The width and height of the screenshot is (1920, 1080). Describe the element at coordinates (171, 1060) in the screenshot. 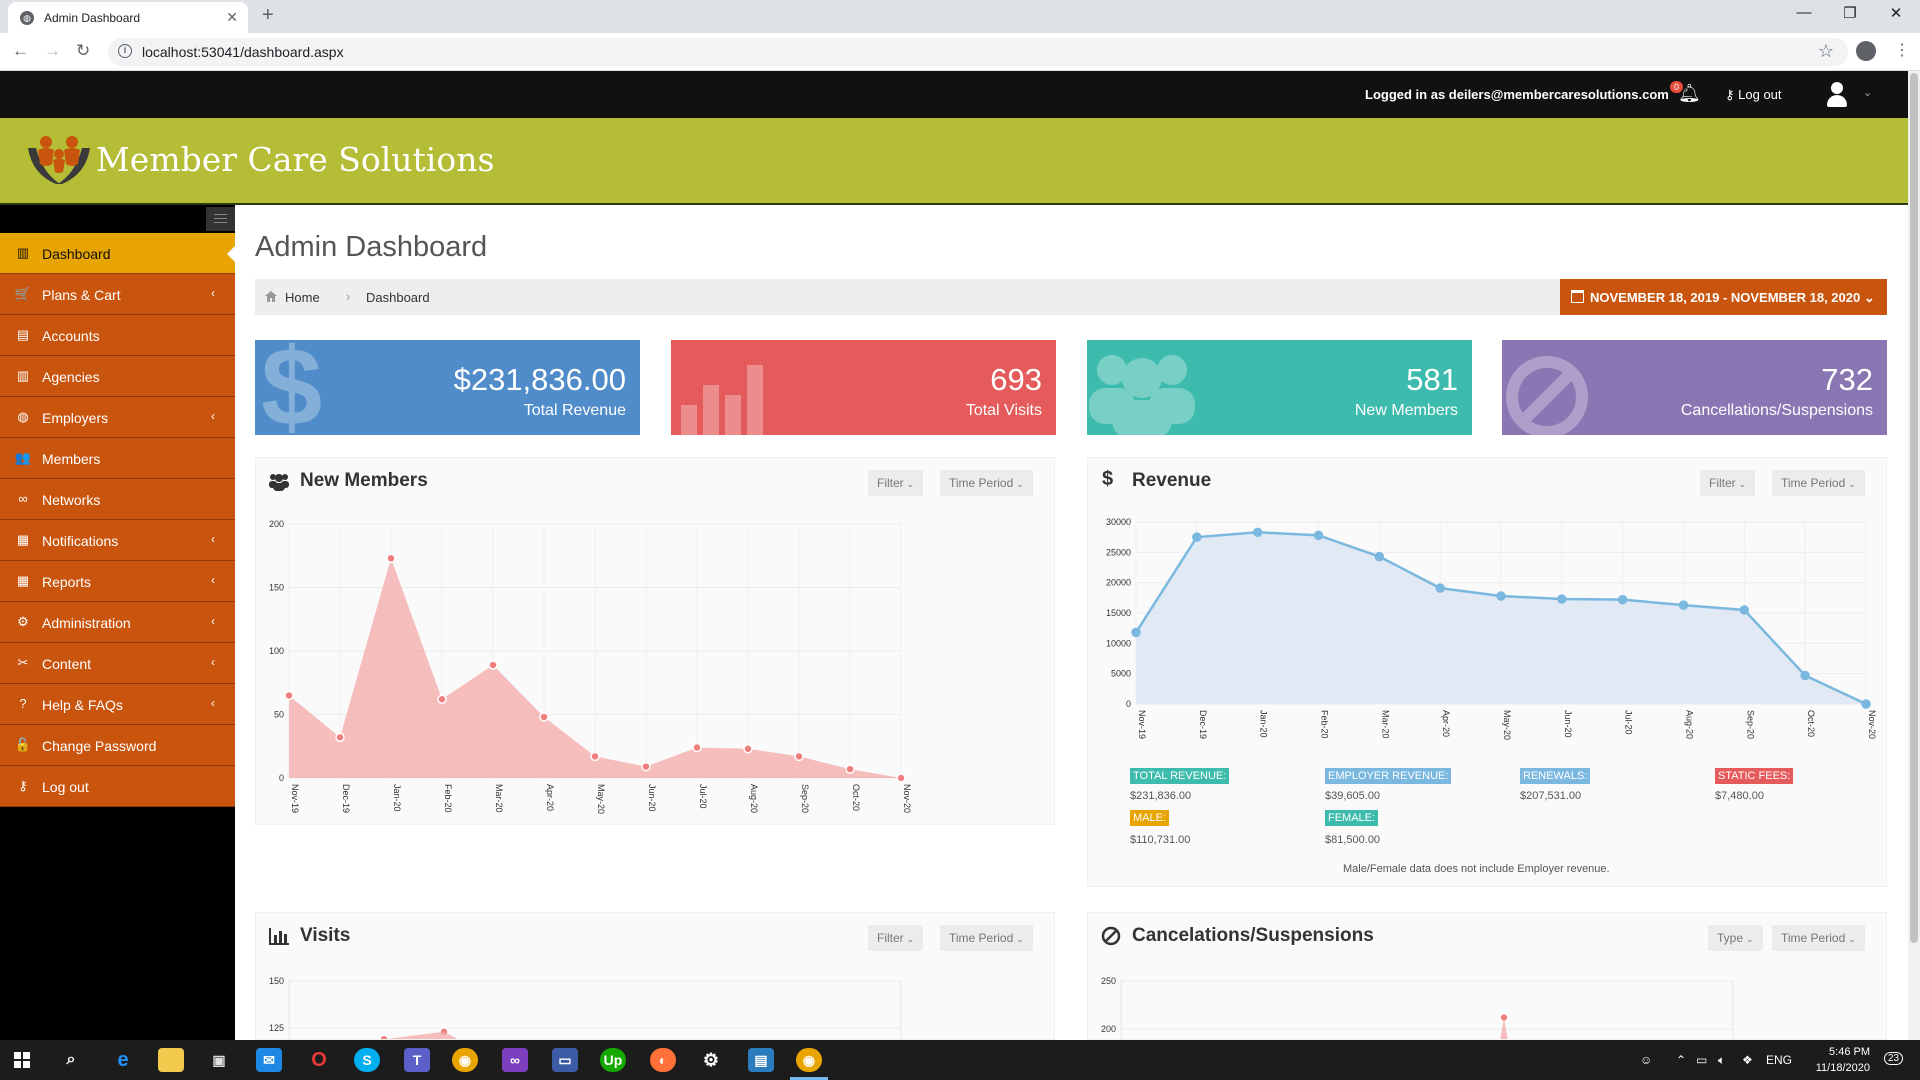

I see `file-explorer-icon` at that location.